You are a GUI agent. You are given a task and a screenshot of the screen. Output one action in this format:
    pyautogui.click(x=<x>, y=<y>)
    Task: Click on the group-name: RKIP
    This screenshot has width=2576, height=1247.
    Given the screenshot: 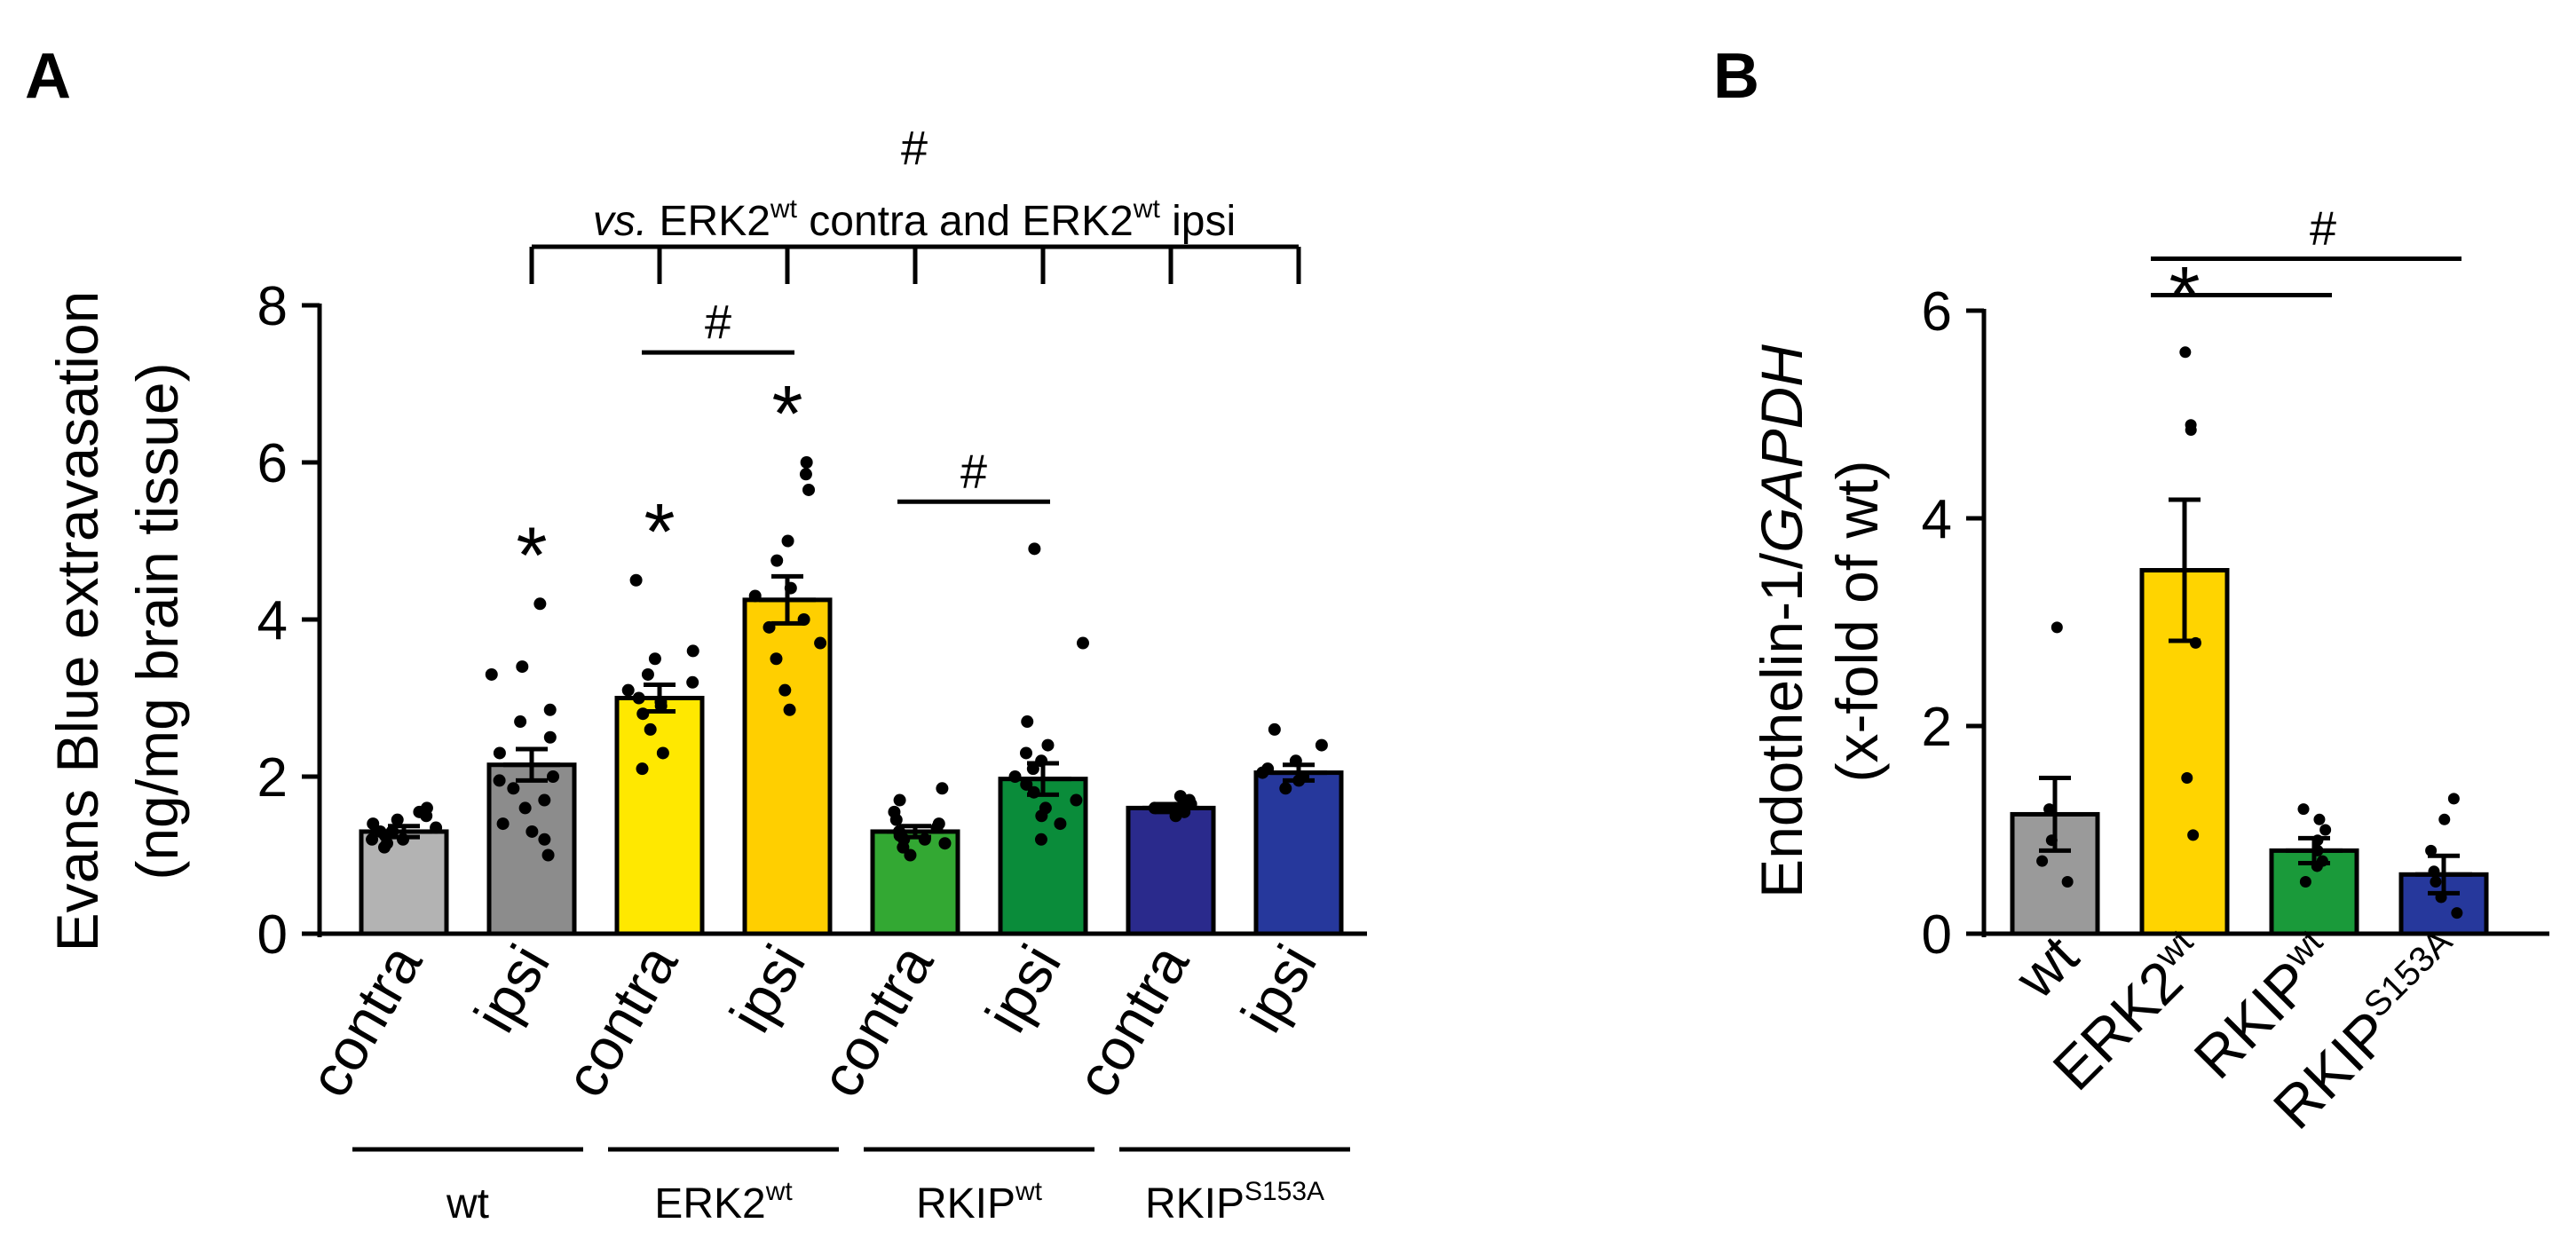 What is the action you would take?
    pyautogui.click(x=965, y=1203)
    